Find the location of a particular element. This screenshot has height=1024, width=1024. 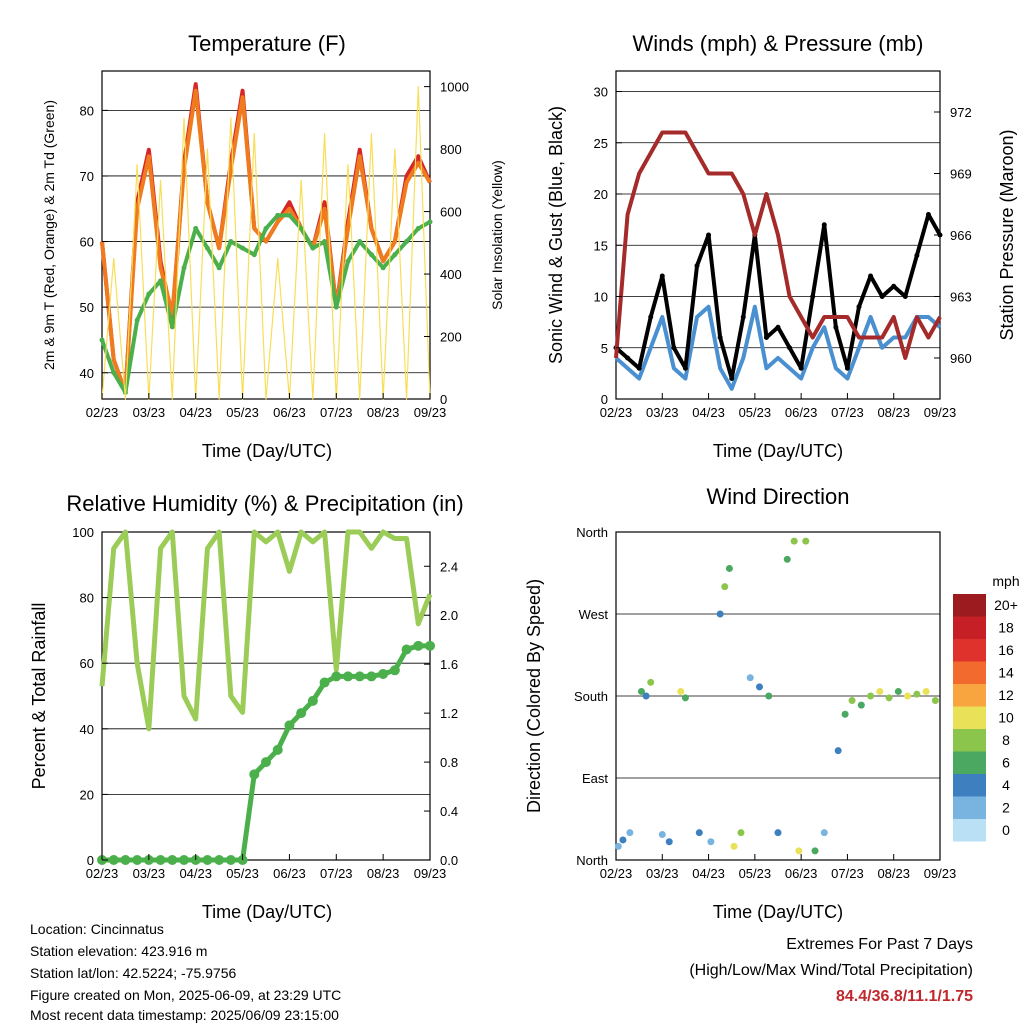

x-tick-label: 06/23 is located at coordinates (801, 873).